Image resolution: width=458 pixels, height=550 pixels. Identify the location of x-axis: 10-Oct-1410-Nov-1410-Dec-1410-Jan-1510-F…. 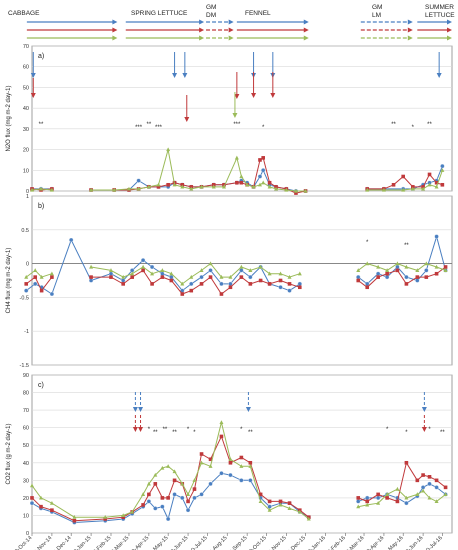
(228, 541).